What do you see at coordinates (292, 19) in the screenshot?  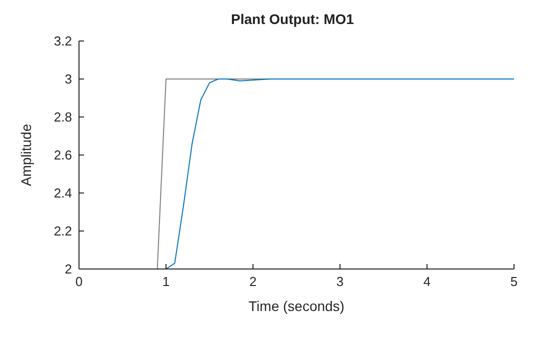 I see `chart-title: Plant Output: MO1` at bounding box center [292, 19].